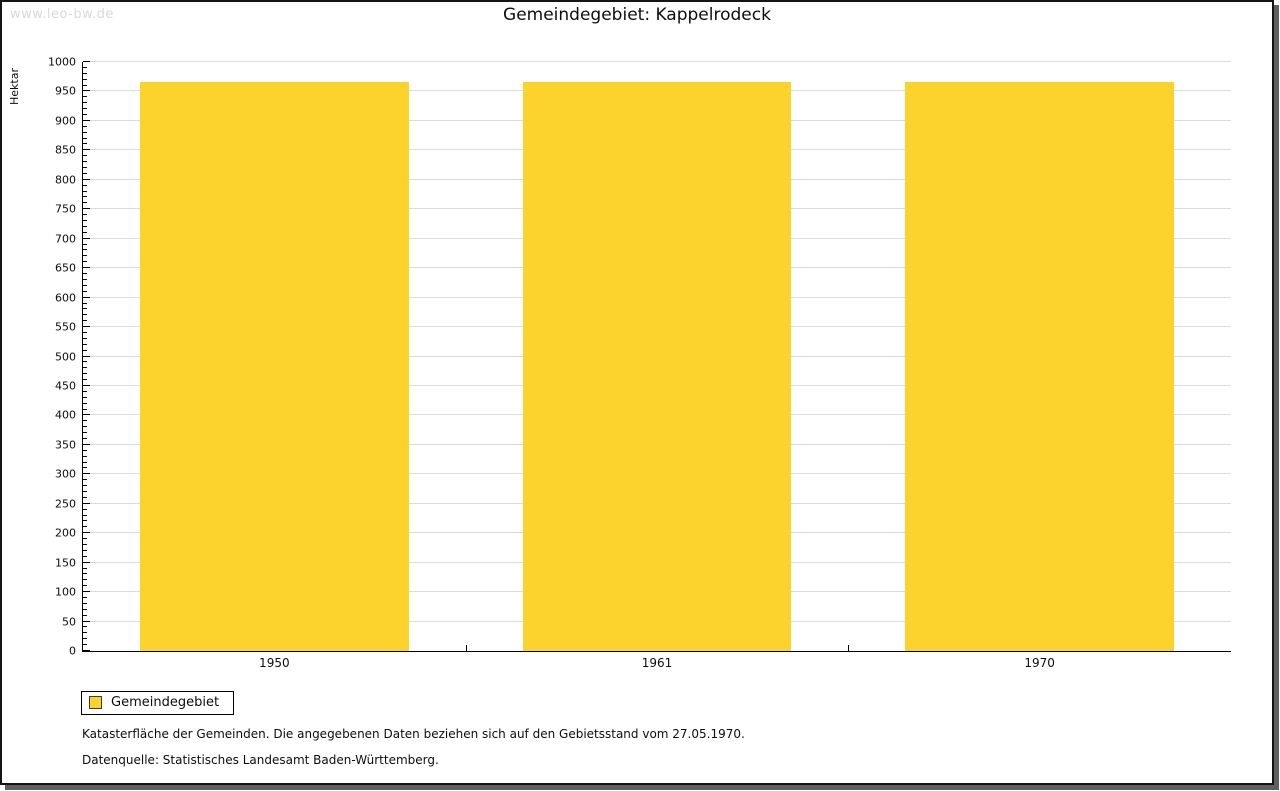 This screenshot has width=1280, height=791. What do you see at coordinates (65, 327) in the screenshot?
I see `y-tick-label: 550` at bounding box center [65, 327].